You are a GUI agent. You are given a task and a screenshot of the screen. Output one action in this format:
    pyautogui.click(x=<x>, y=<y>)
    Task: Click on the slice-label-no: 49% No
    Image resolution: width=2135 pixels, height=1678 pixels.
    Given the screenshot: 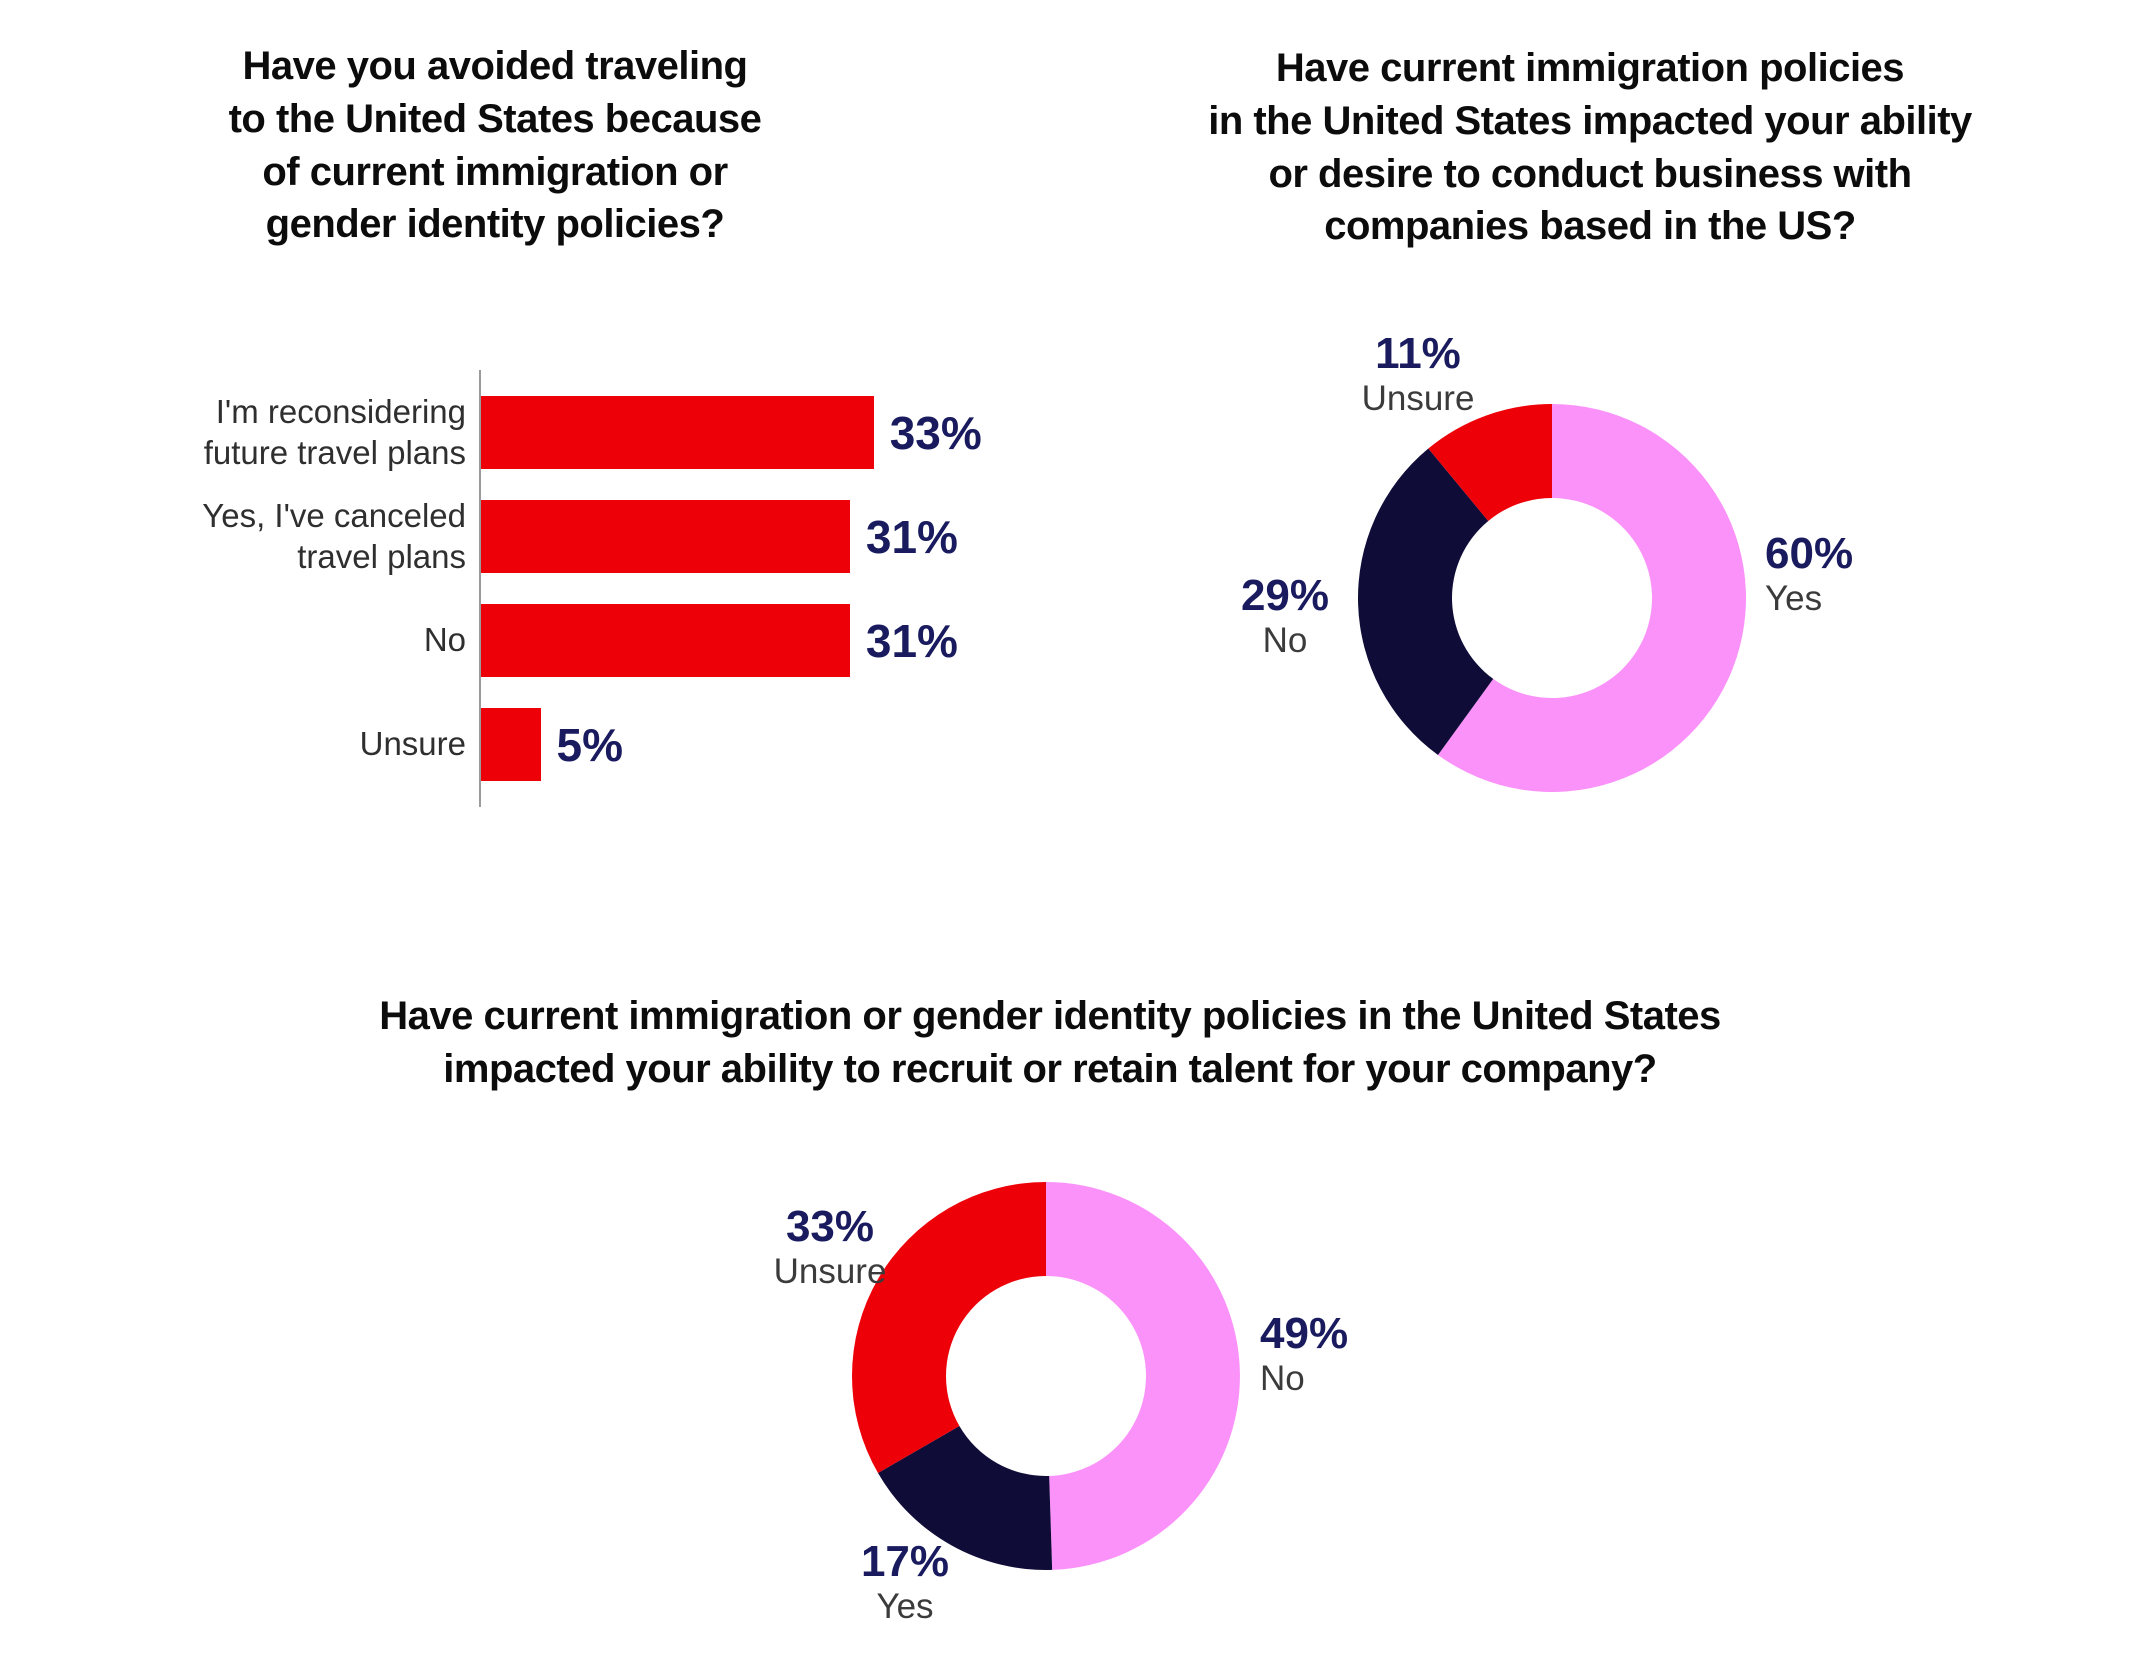 What is the action you would take?
    pyautogui.click(x=1370, y=1354)
    